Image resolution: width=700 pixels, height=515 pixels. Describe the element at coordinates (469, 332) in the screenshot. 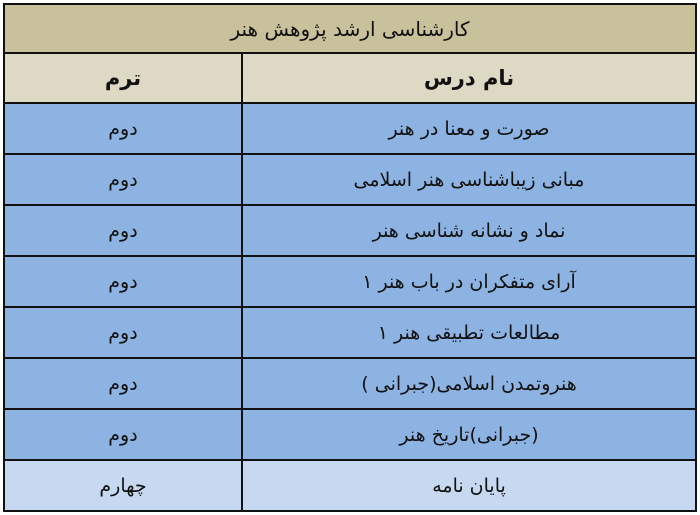

I see `course-cell: مطالعات تطبیقی هنر ۱` at that location.